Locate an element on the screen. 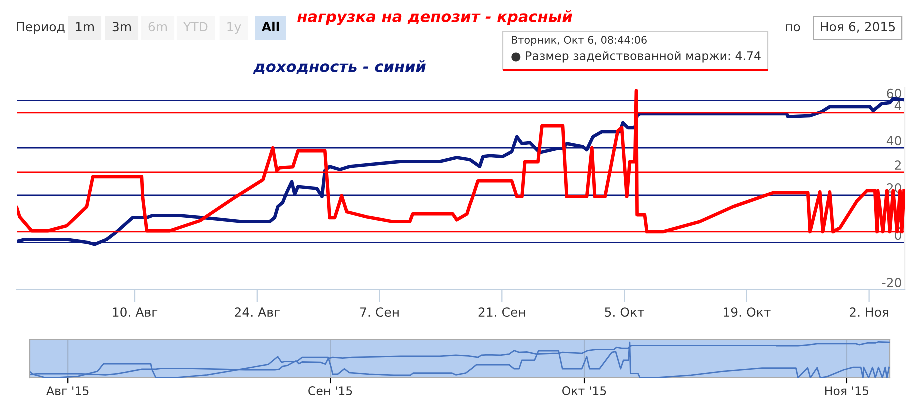 The height and width of the screenshot is (403, 922). x-tick-label: 7. Сен is located at coordinates (379, 313).